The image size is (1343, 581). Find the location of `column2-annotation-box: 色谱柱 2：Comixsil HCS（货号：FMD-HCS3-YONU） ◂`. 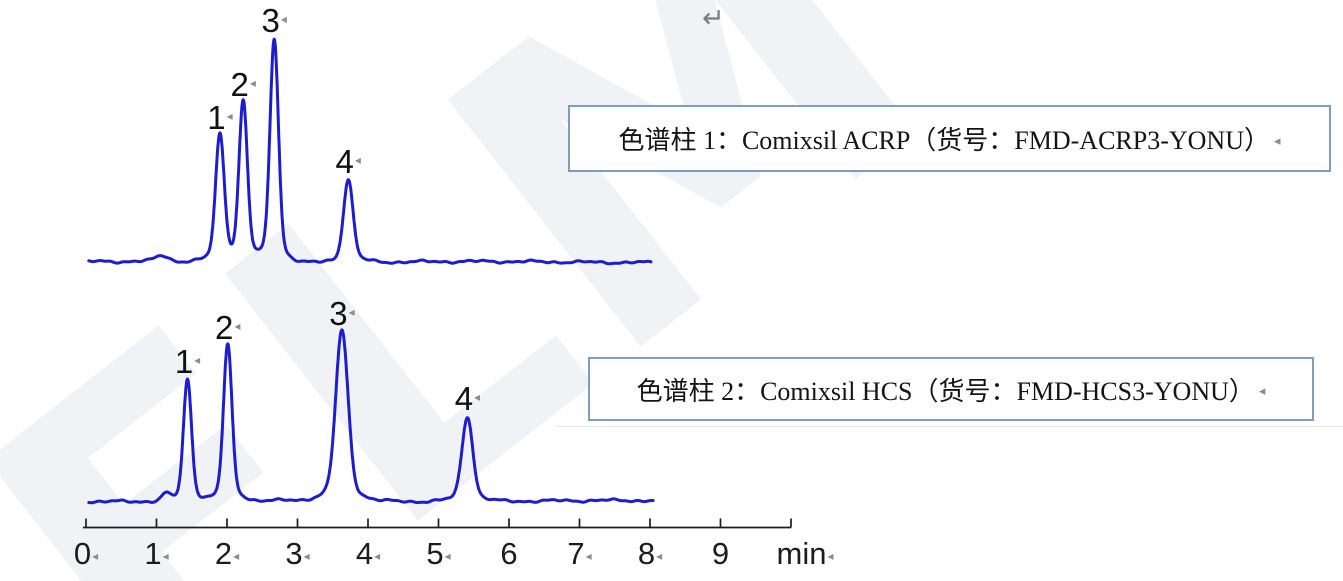

column2-annotation-box: 色谱柱 2：Comixsil HCS（货号：FMD-HCS3-YONU） ◂ is located at coordinates (951, 389).